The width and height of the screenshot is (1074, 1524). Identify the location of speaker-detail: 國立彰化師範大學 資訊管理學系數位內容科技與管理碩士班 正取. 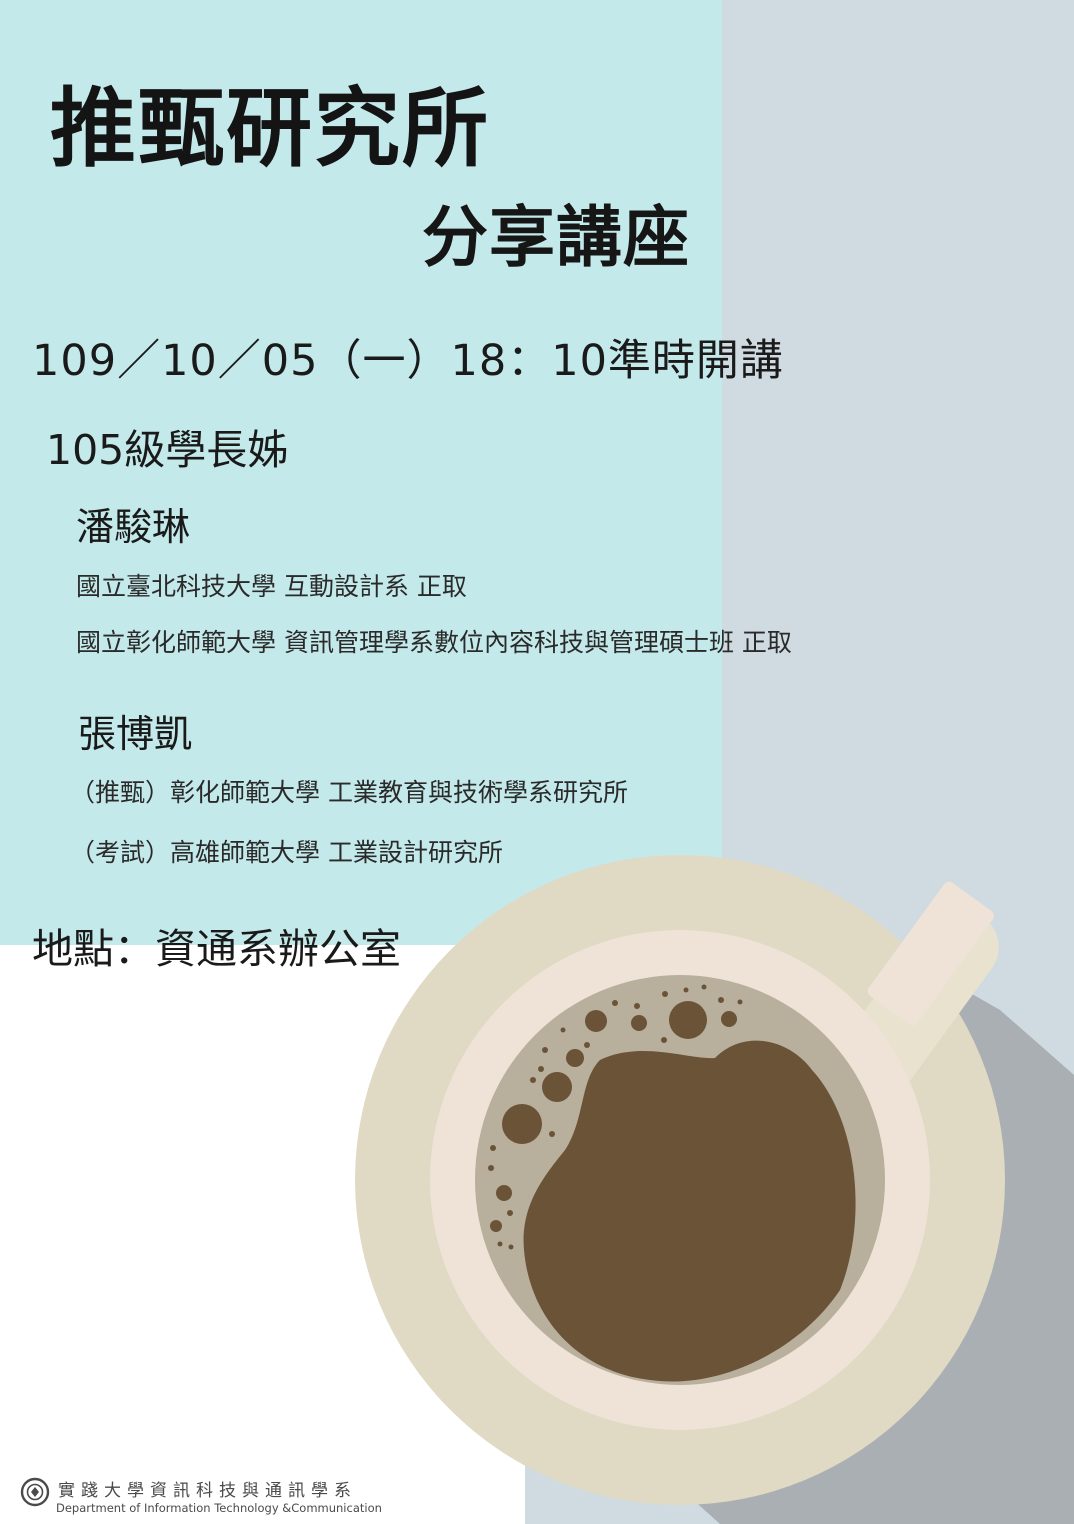
(434, 642).